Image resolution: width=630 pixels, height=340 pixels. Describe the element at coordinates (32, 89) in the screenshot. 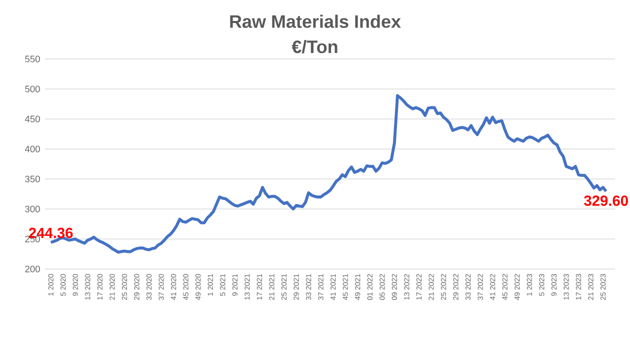

I see `y-tick-label: 500` at that location.